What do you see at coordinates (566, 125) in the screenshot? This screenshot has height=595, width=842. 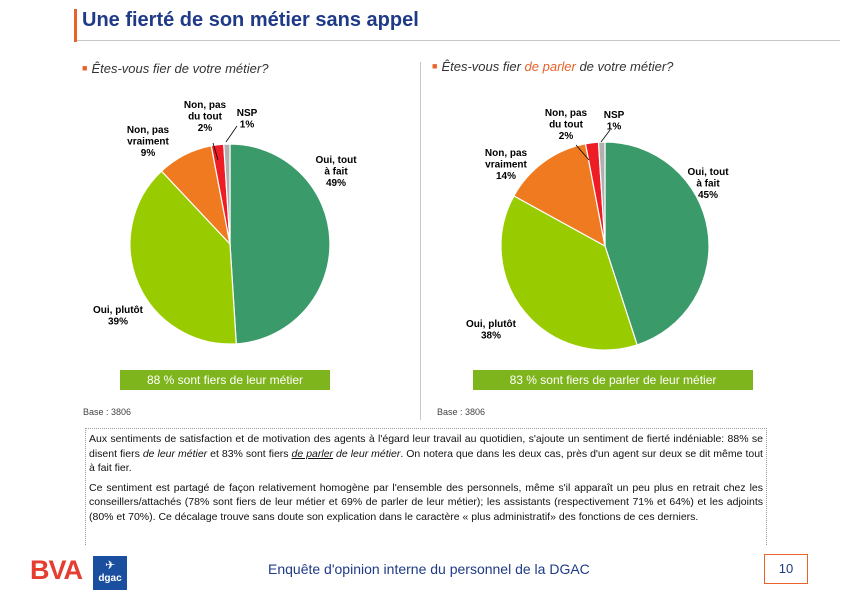 I see `pie2-label-4: Non, pas du tout 2%` at bounding box center [566, 125].